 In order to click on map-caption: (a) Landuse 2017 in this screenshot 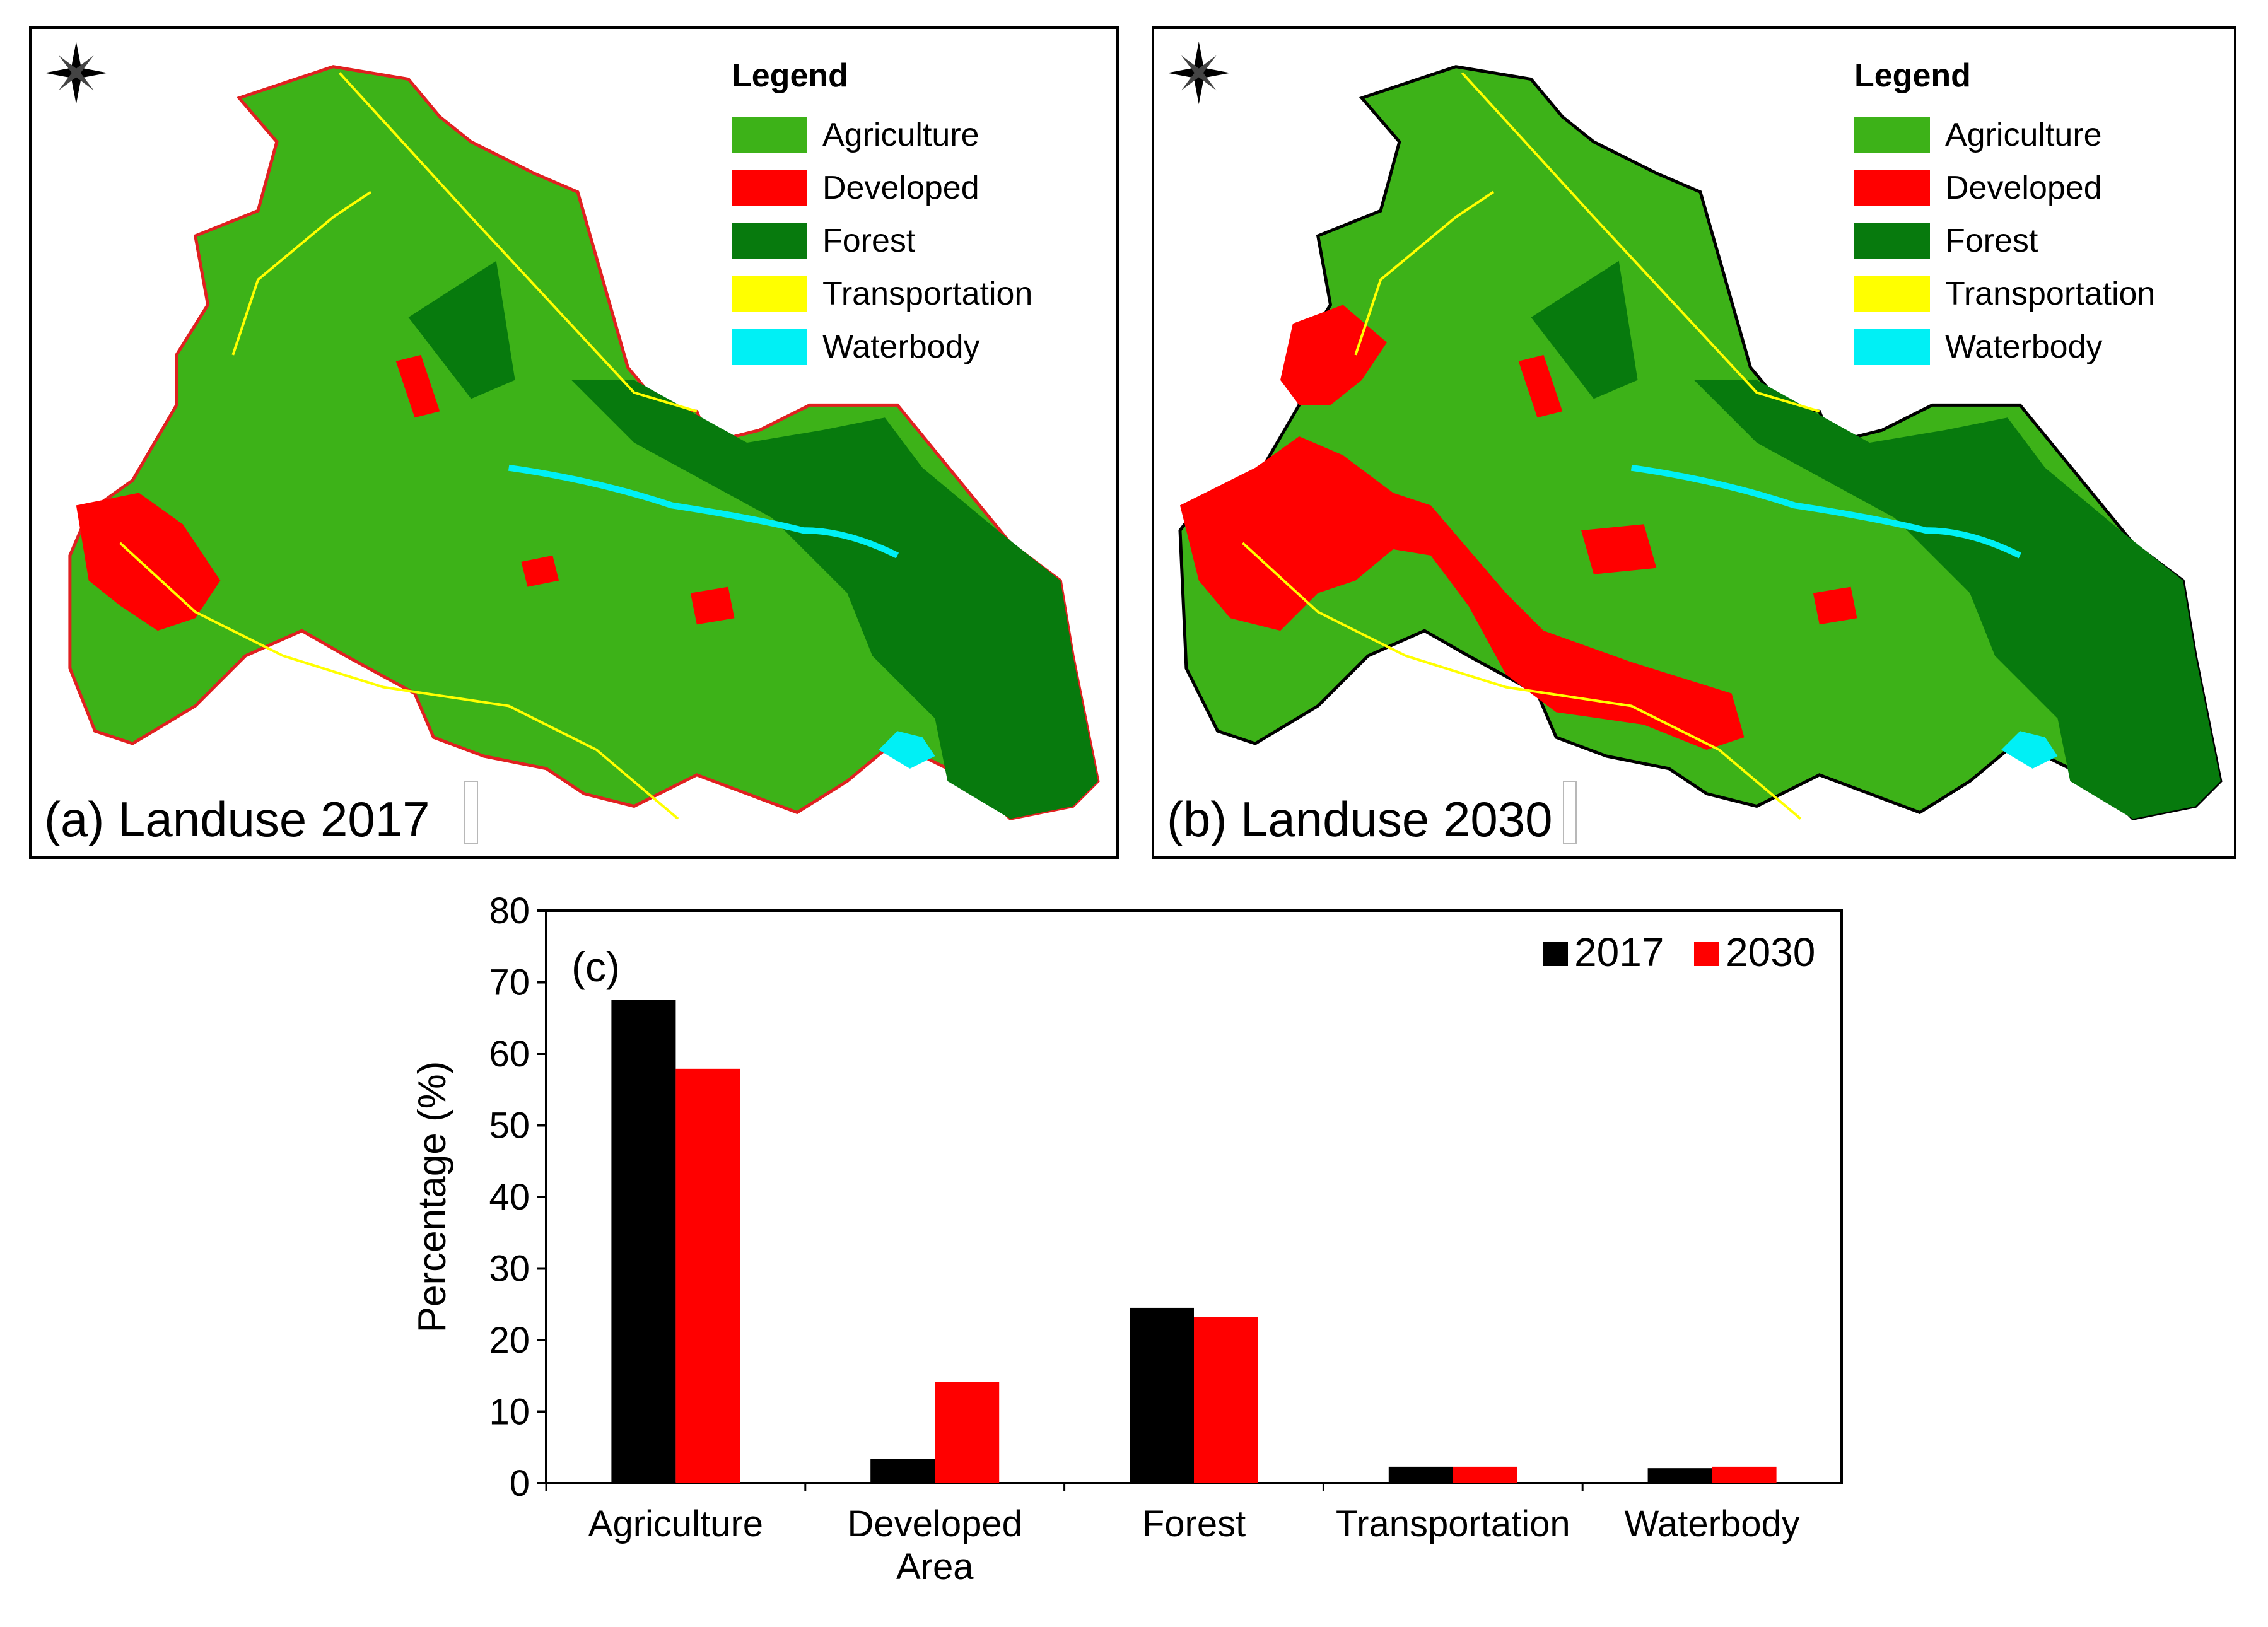, I will do `click(237, 819)`.